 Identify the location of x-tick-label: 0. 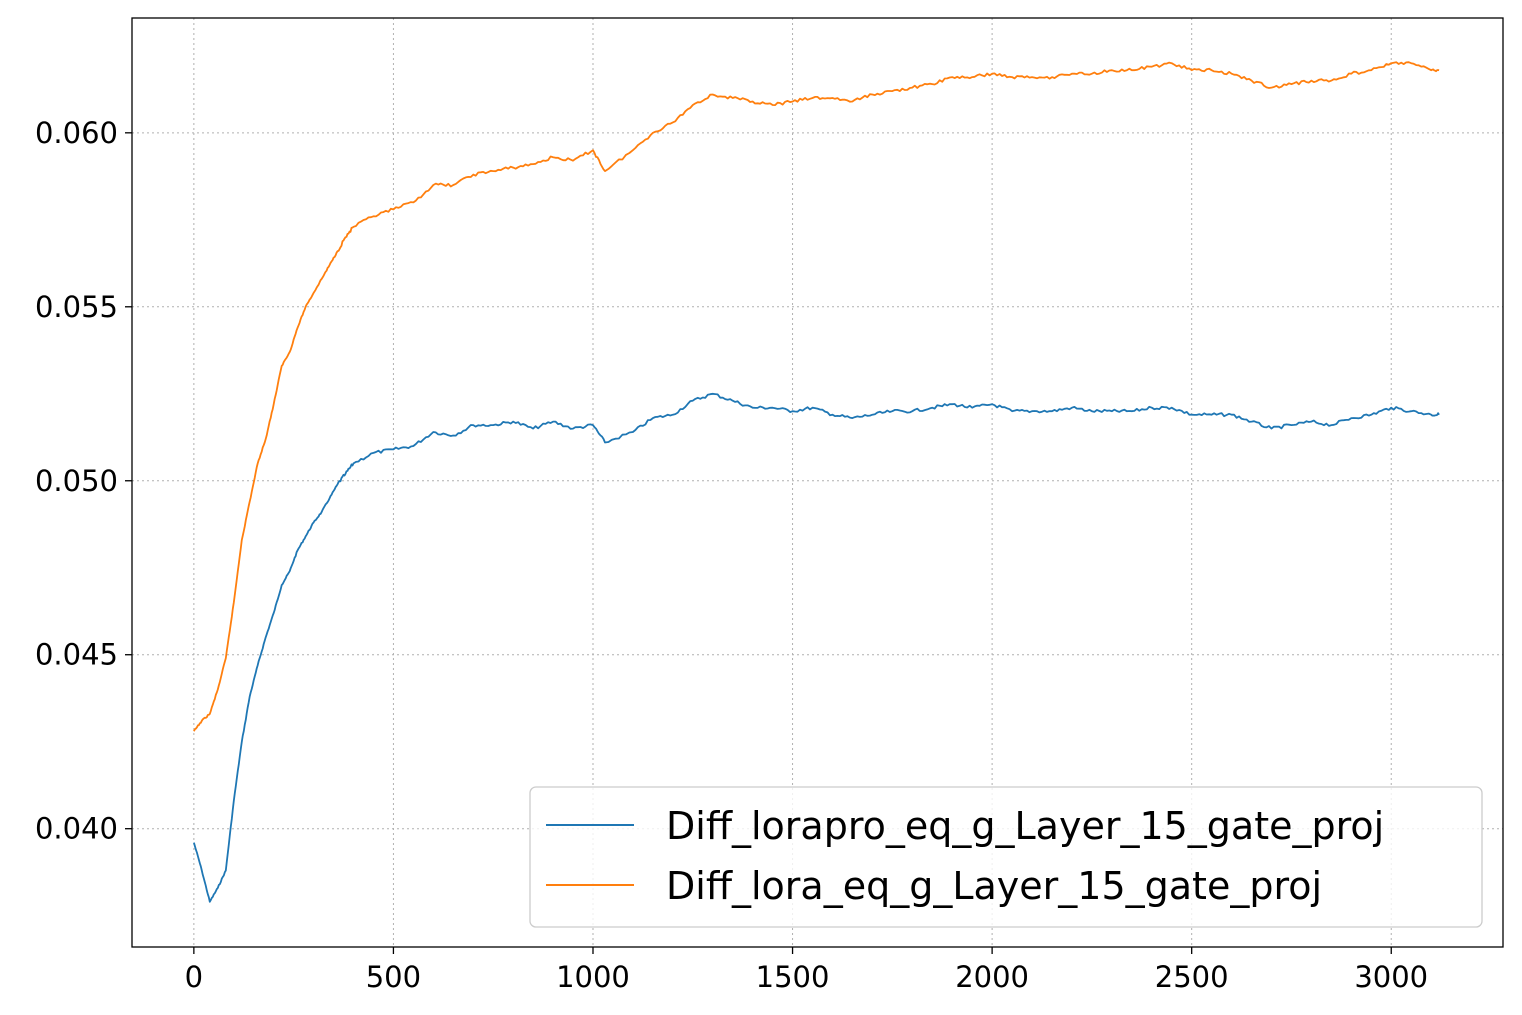
(194, 977).